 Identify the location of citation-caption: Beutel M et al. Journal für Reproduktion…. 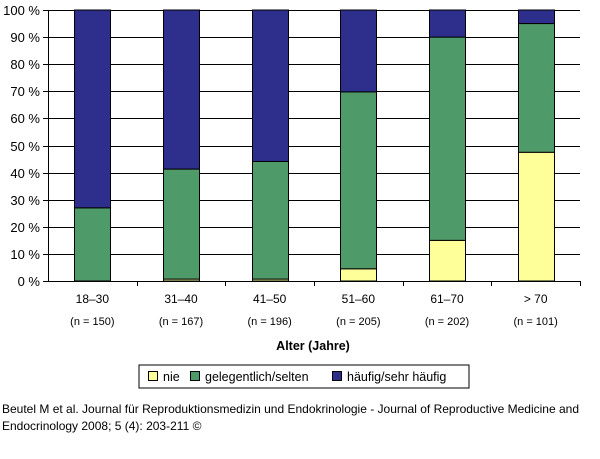
(290, 417).